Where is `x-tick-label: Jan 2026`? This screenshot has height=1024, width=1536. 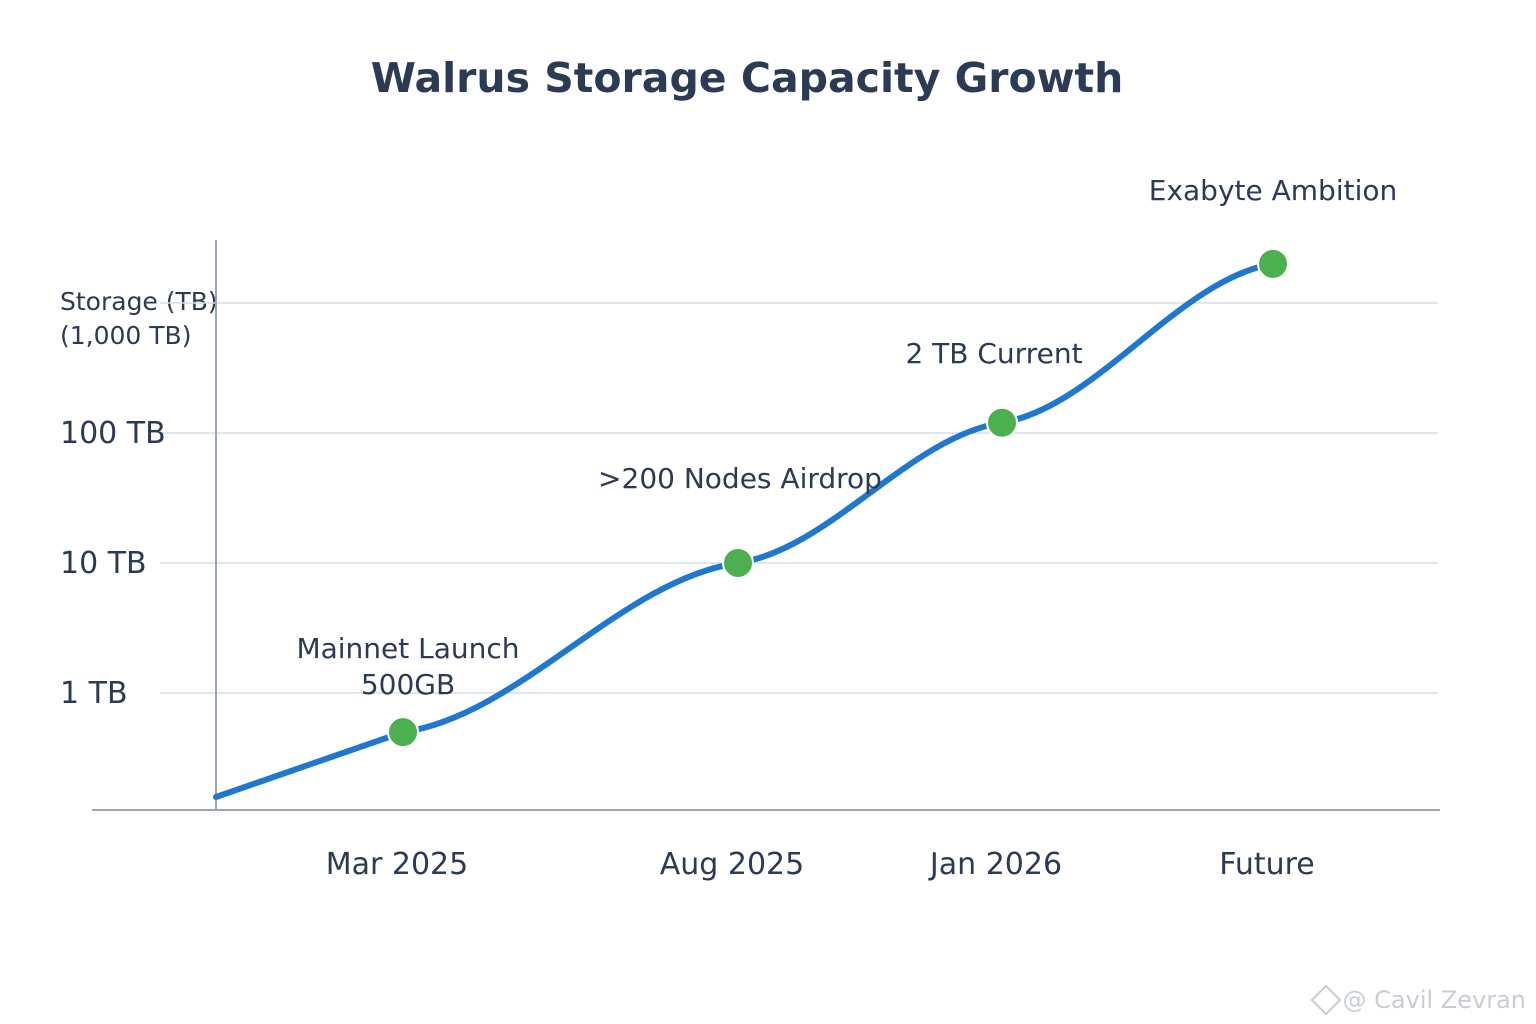 x-tick-label: Jan 2026 is located at coordinates (995, 864).